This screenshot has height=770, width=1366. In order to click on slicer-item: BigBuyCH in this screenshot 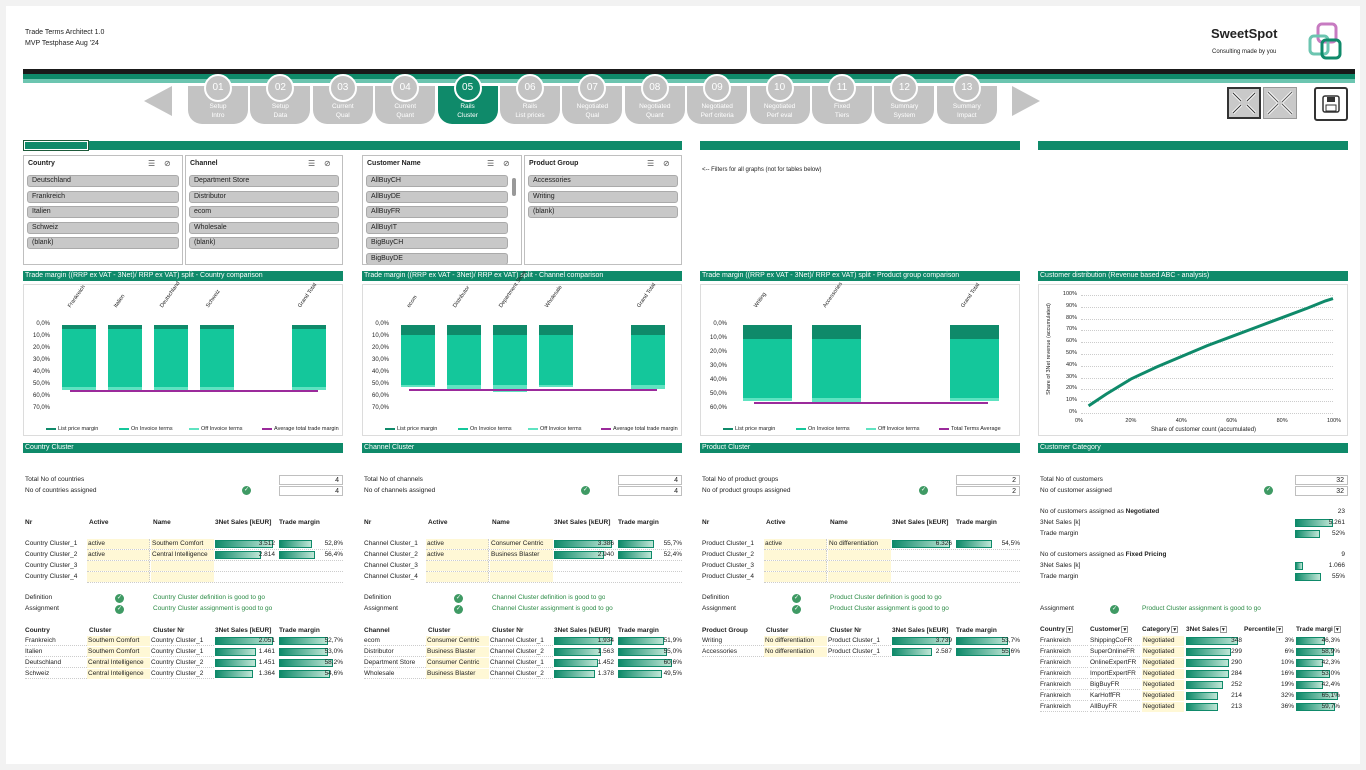, I will do `click(437, 243)`.